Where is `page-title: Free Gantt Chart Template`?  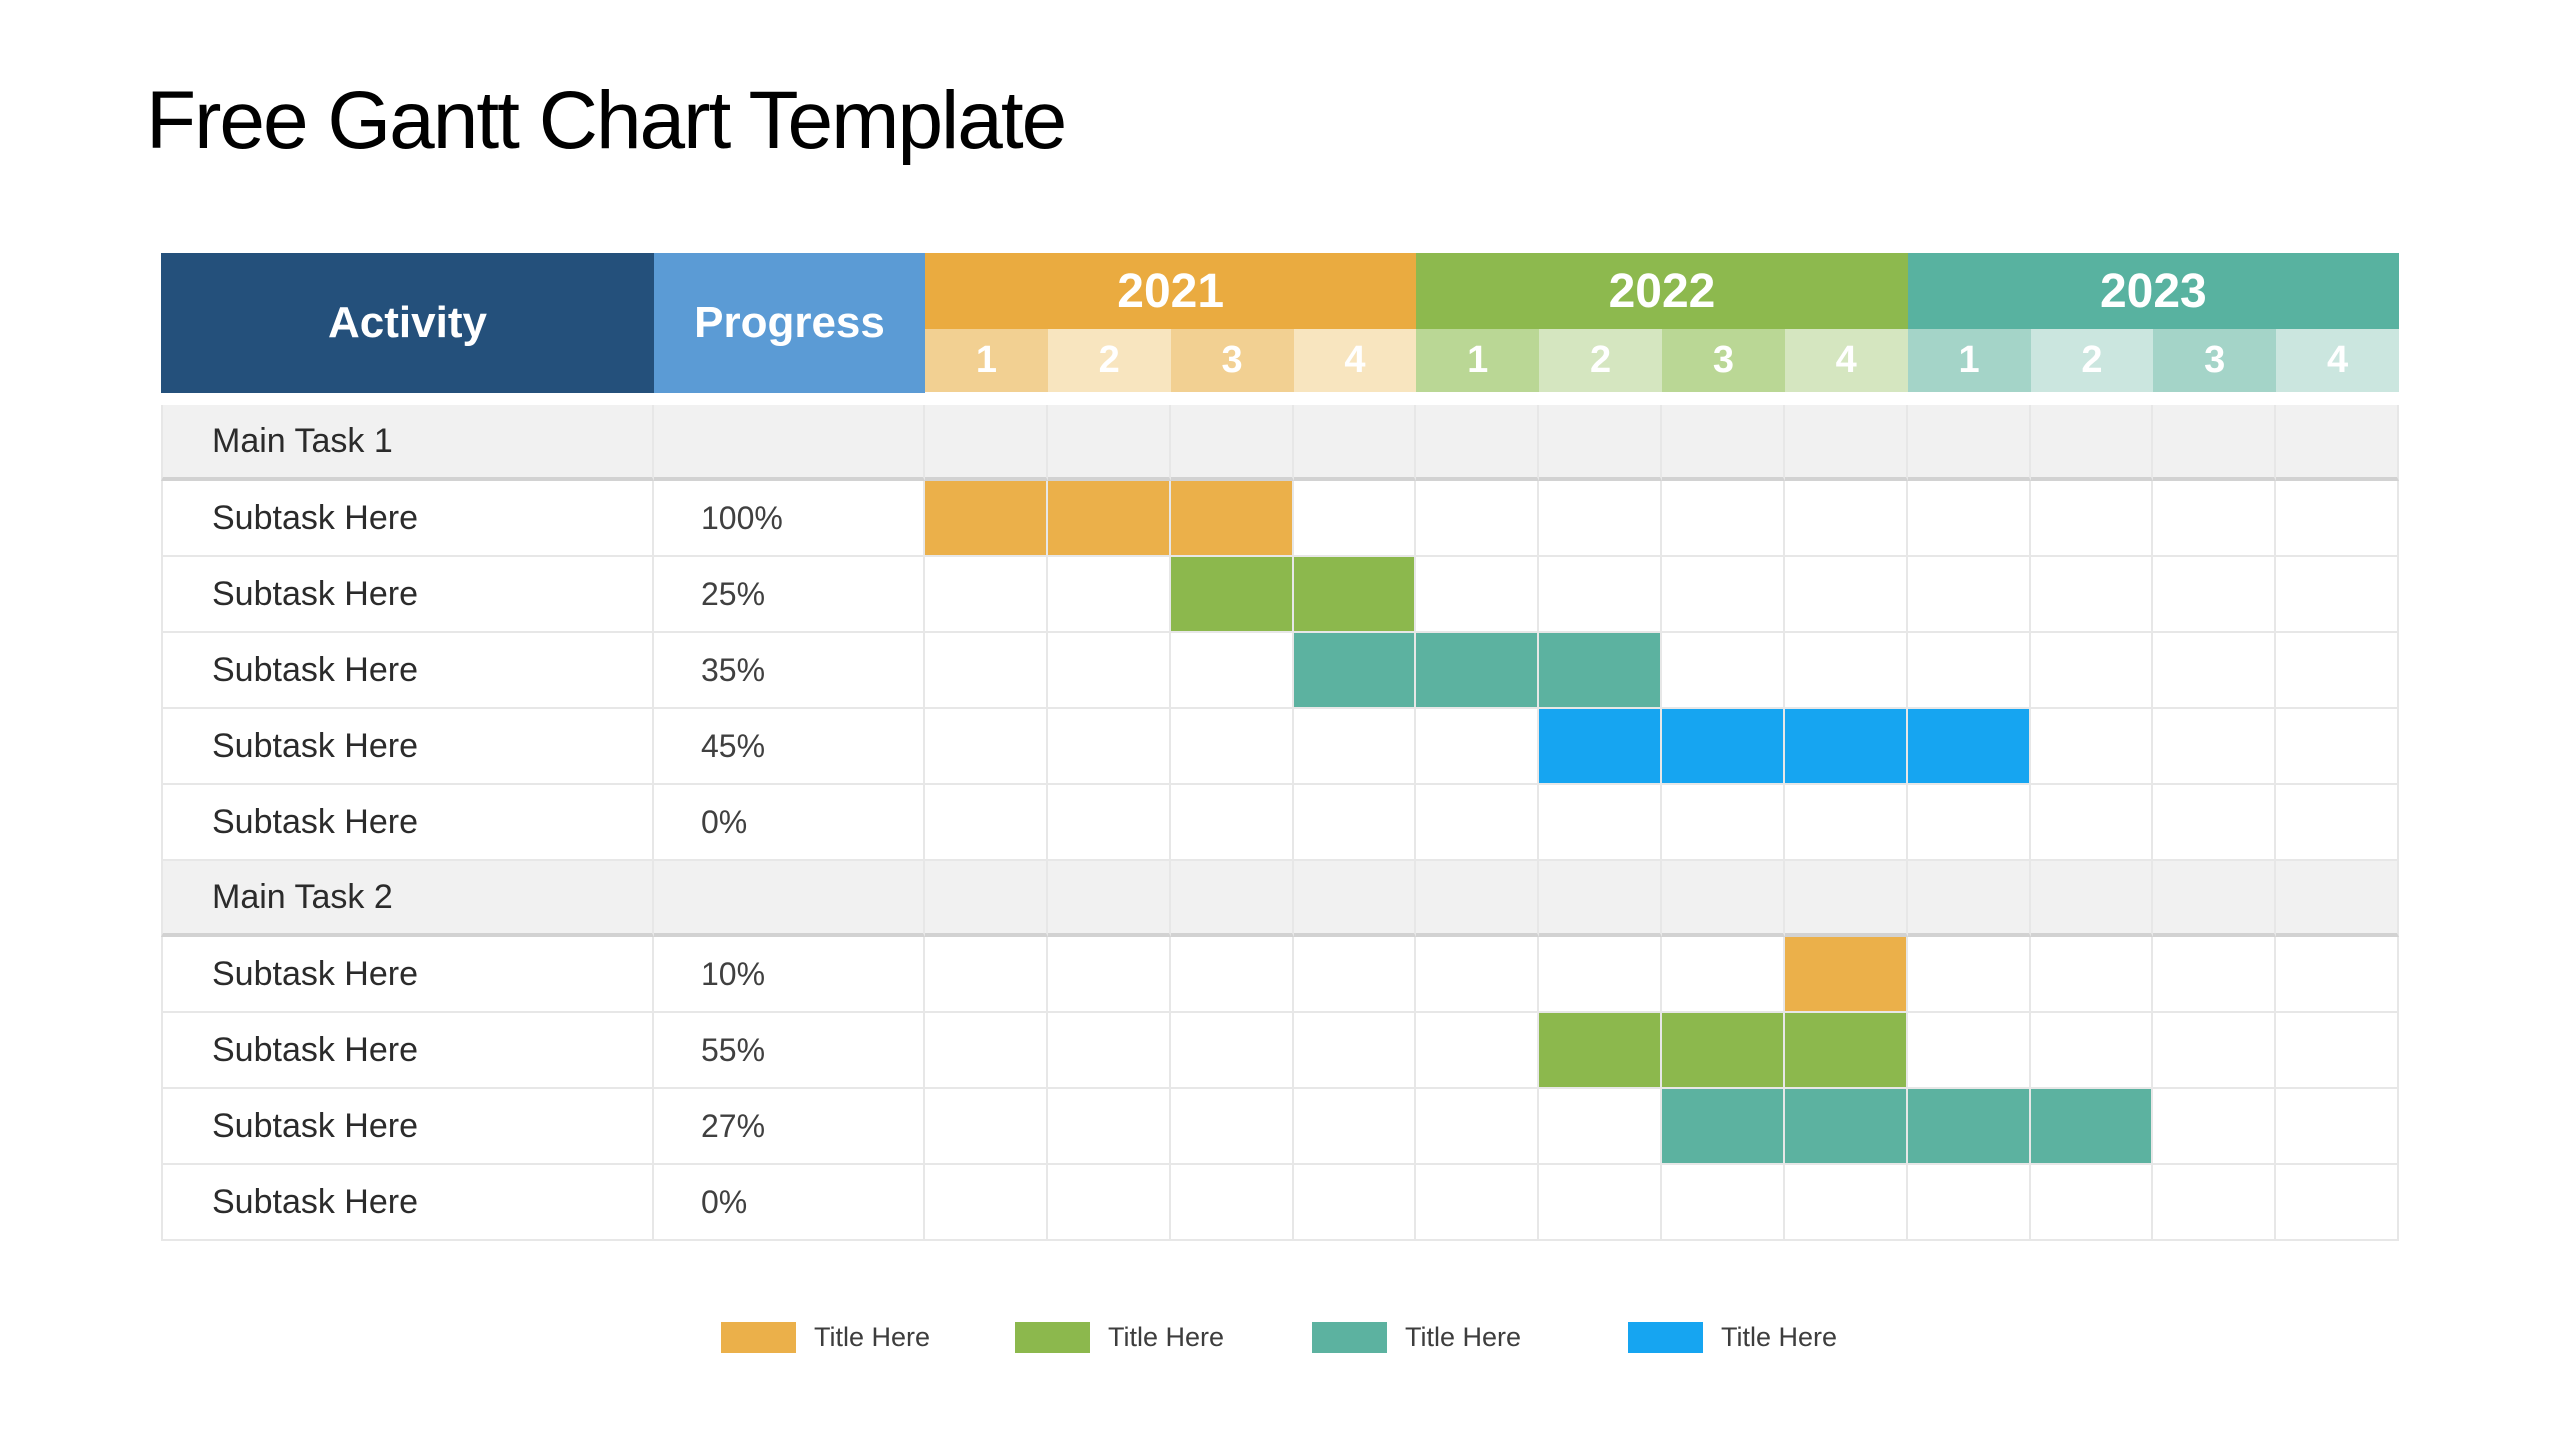 page-title: Free Gantt Chart Template is located at coordinates (606, 120).